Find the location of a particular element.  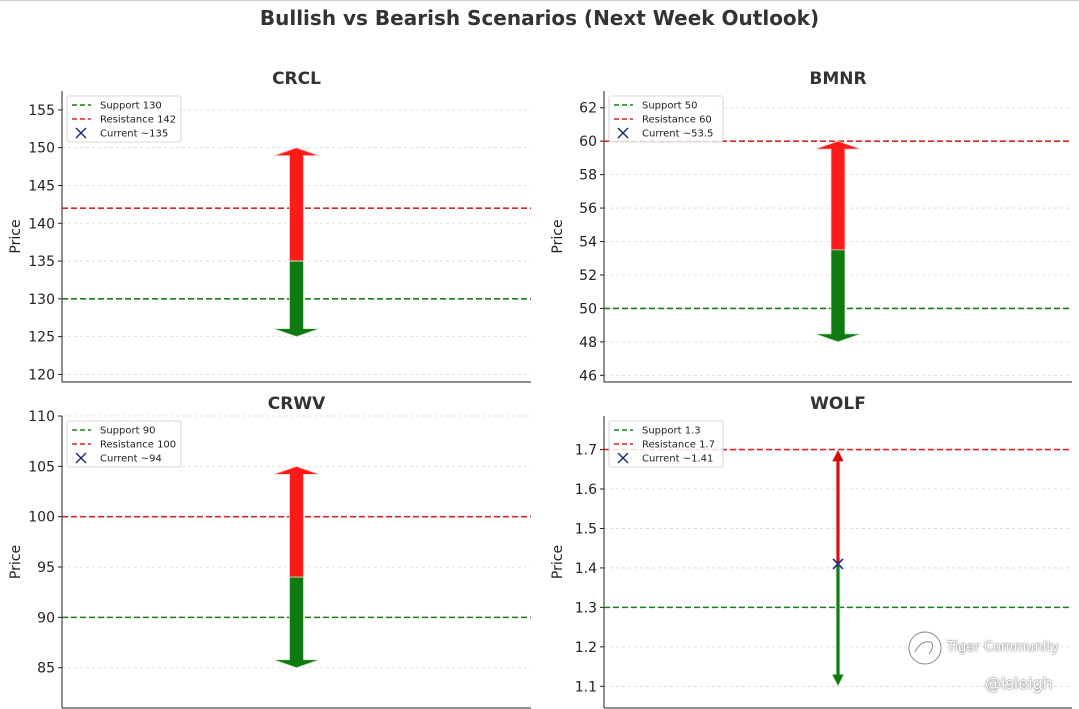

y-tick-label: 58 is located at coordinates (588, 176).